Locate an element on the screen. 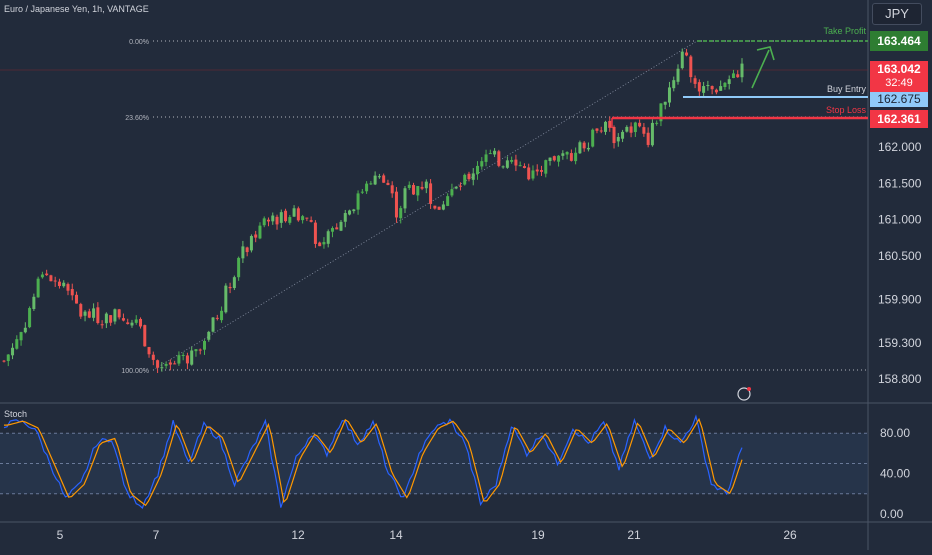 The height and width of the screenshot is (555, 932). price-tick-label: 162.000 is located at coordinates (900, 147).